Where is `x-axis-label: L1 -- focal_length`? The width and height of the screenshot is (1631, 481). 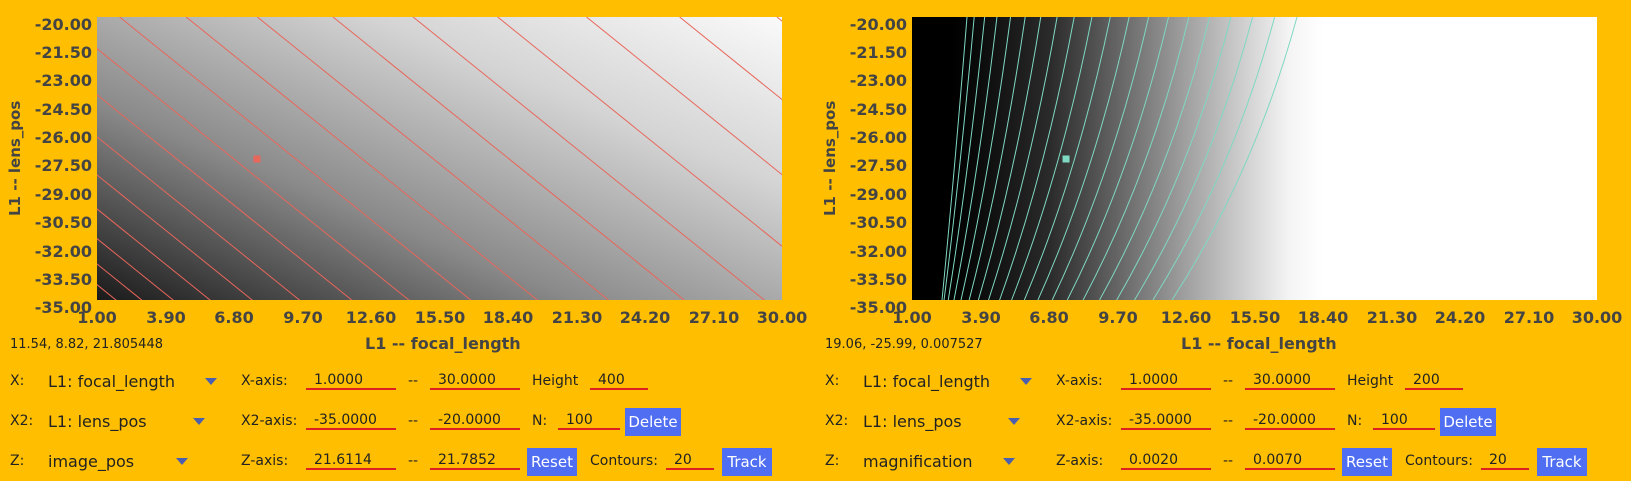 x-axis-label: L1 -- focal_length is located at coordinates (443, 343).